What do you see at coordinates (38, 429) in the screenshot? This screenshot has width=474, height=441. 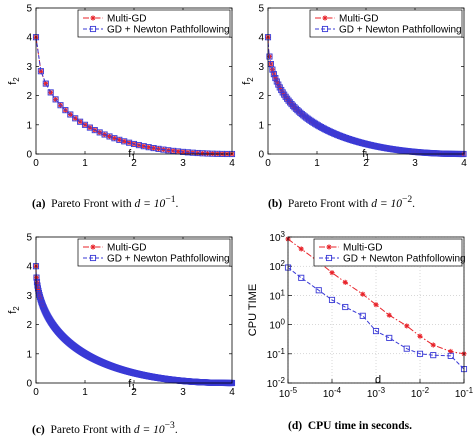 I see `caption-c-tag: (c)` at bounding box center [38, 429].